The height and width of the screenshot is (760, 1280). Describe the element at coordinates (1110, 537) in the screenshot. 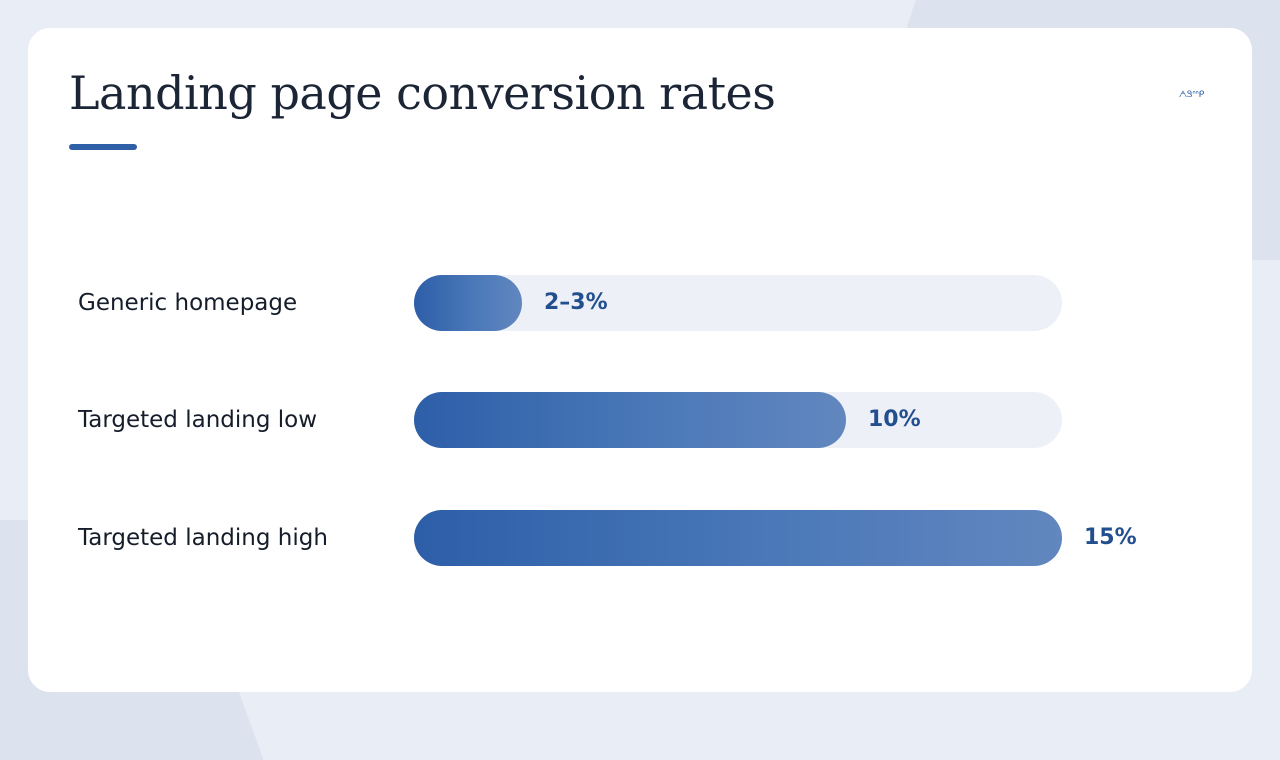

I see `data-label: 15%` at that location.